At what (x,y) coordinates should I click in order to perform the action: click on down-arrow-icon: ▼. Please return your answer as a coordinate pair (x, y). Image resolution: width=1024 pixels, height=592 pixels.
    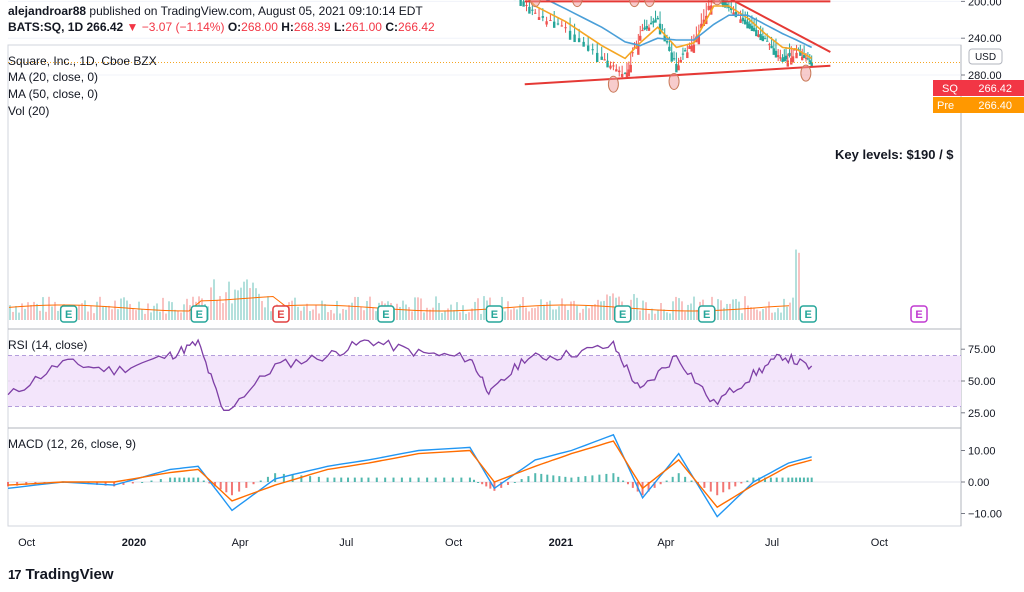
    Looking at the image, I should click on (132, 27).